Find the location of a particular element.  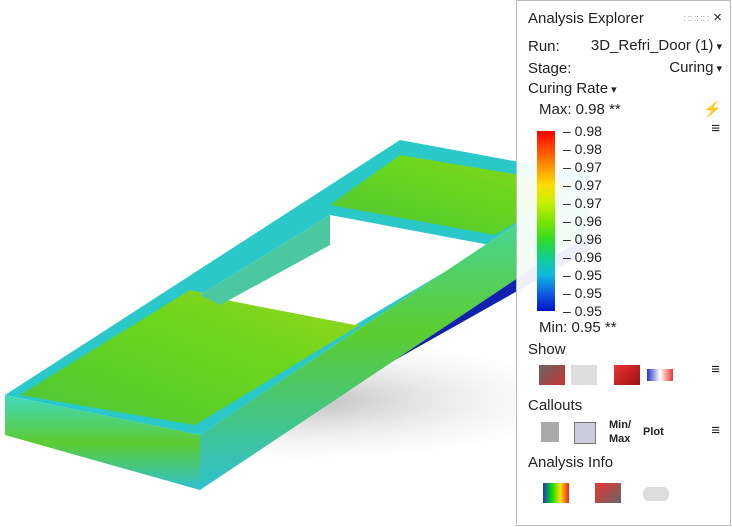

show-result-icon is located at coordinates (627, 375).